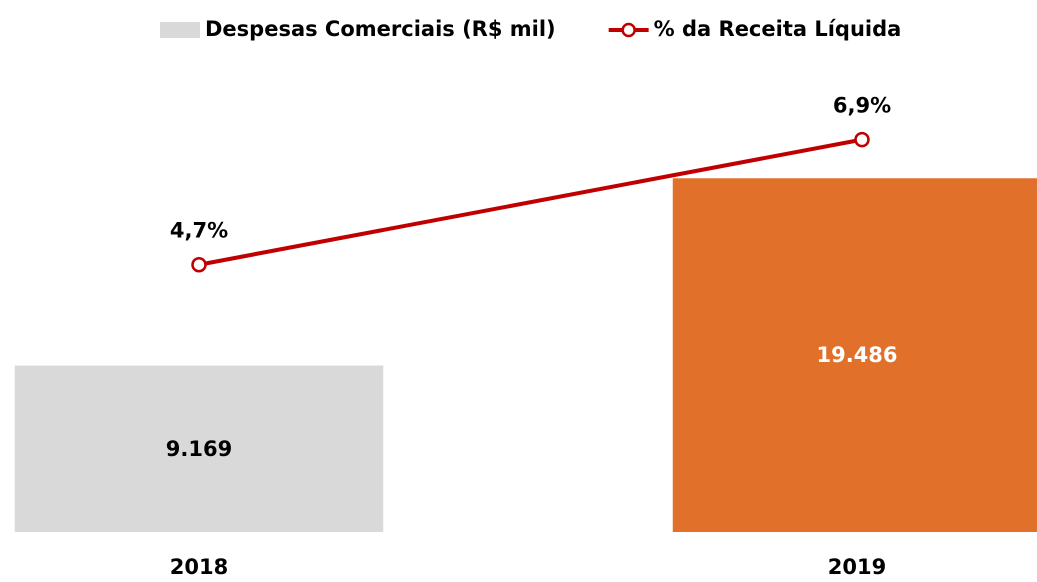  What do you see at coordinates (778, 29) in the screenshot?
I see `legend-label: % da Receita Líquida` at bounding box center [778, 29].